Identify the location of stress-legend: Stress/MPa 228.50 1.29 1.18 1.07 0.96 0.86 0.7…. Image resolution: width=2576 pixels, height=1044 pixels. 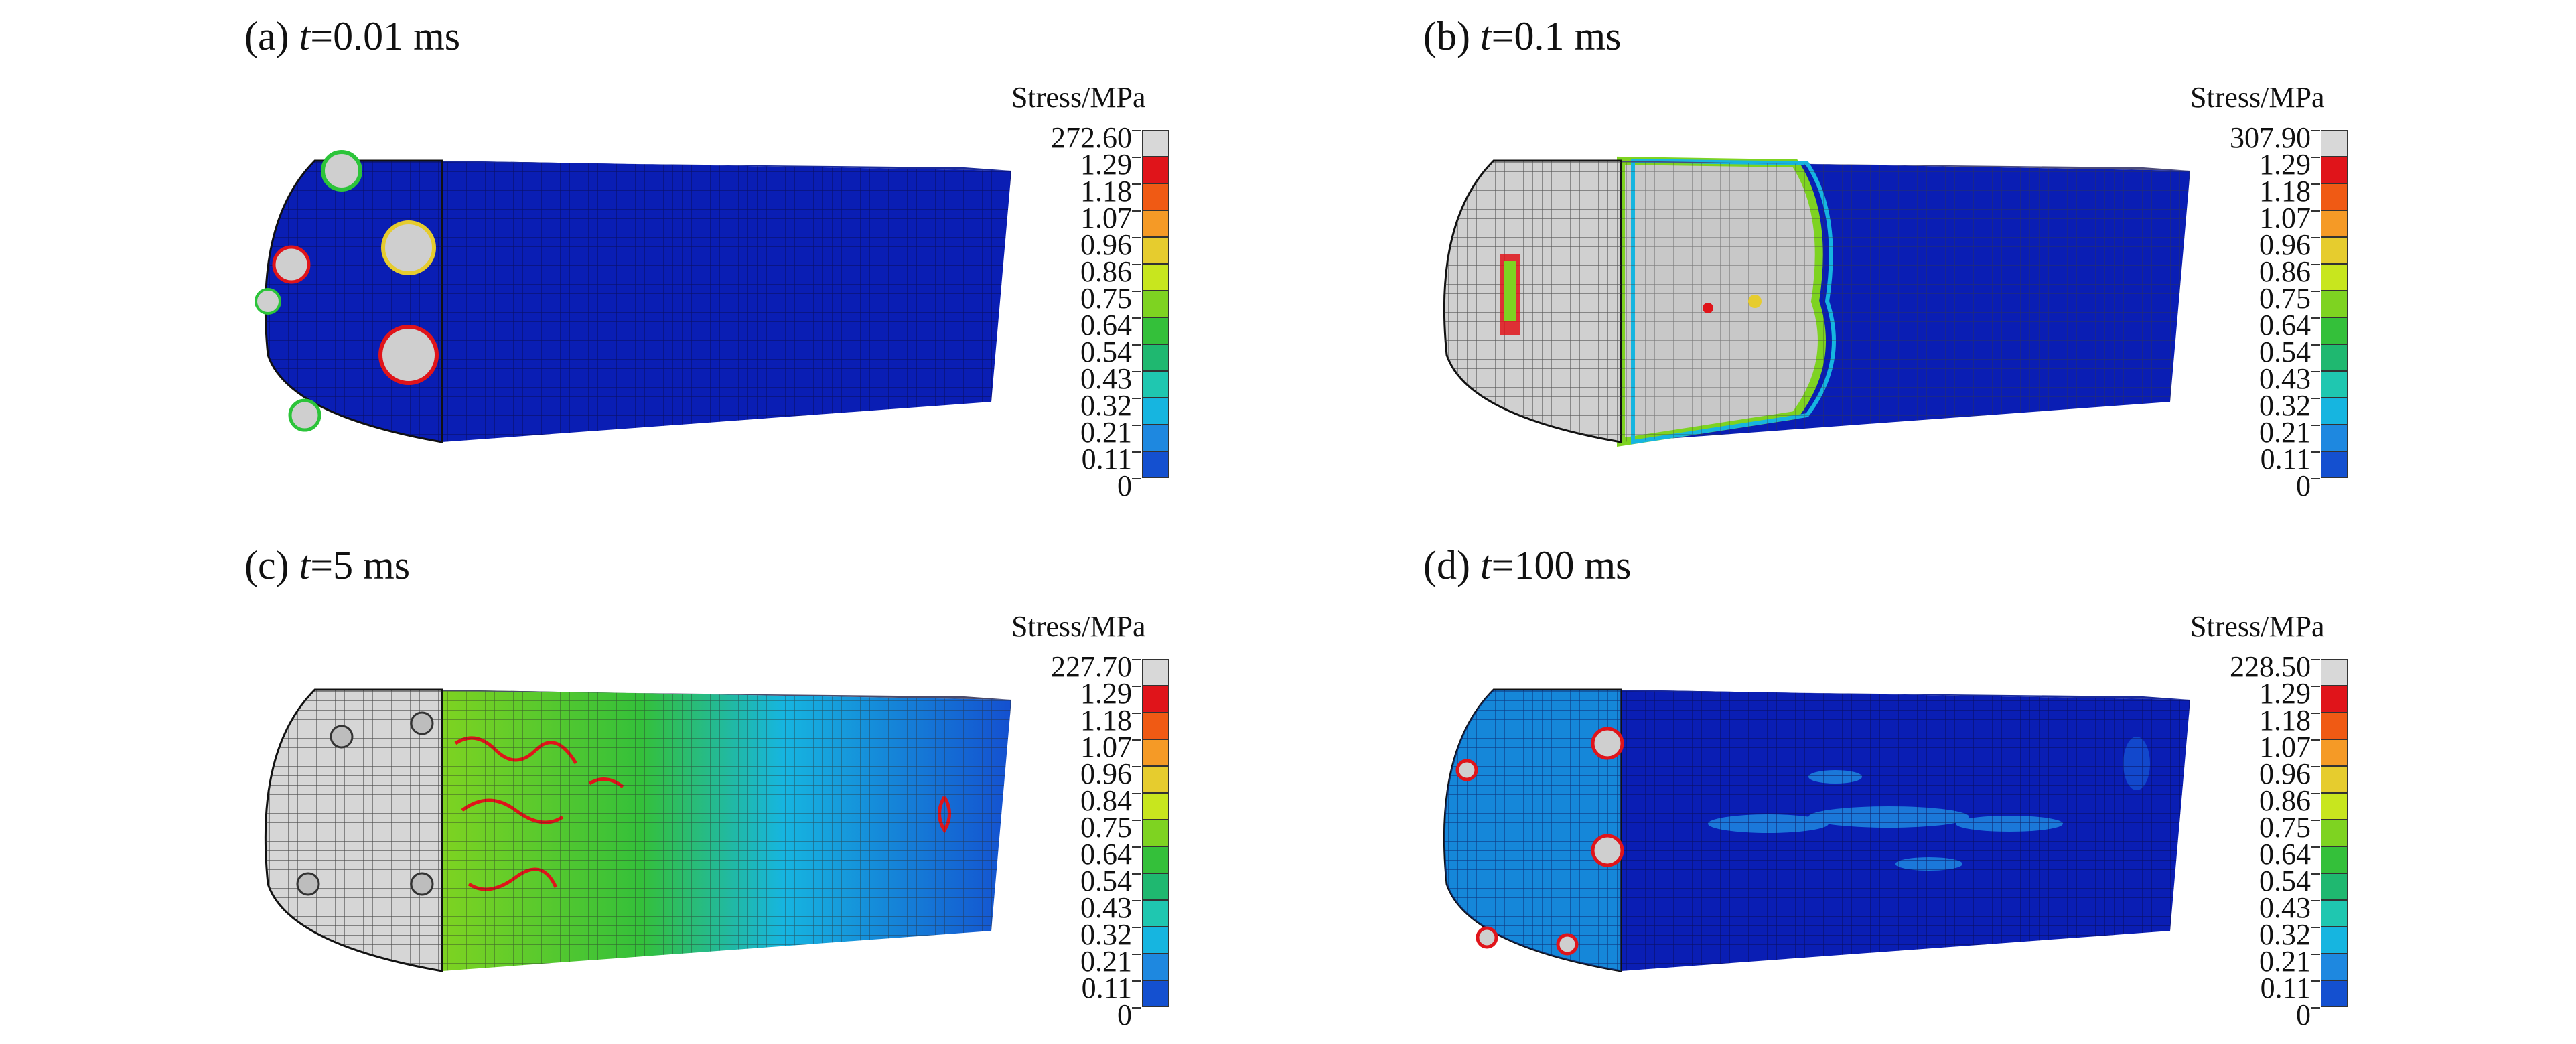
(2280, 820).